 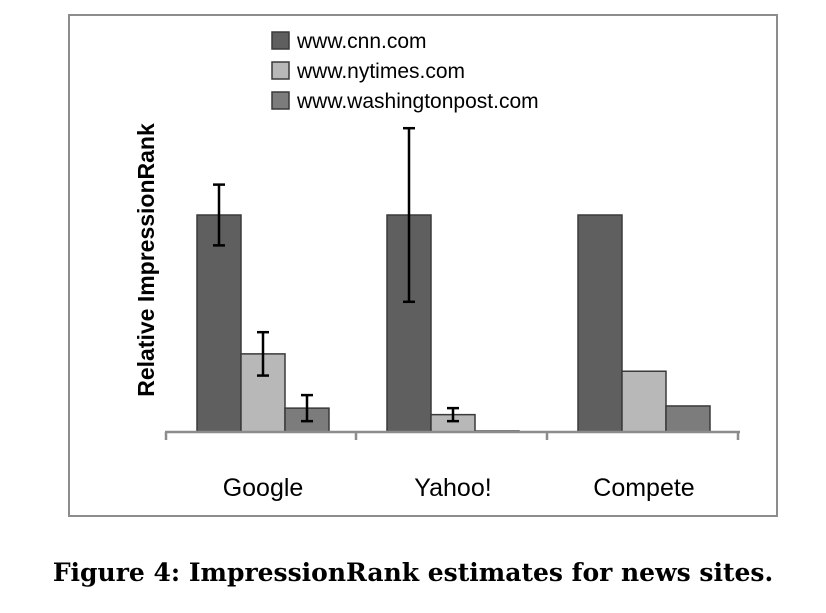 I want to click on x-tick-labels: Google Yahoo! Compete, so click(x=459, y=488).